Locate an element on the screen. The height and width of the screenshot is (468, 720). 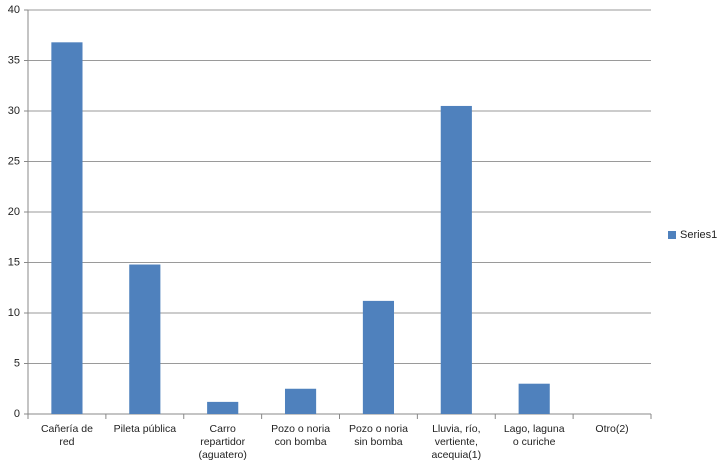
y-tick-label: 5 is located at coordinates (17, 363).